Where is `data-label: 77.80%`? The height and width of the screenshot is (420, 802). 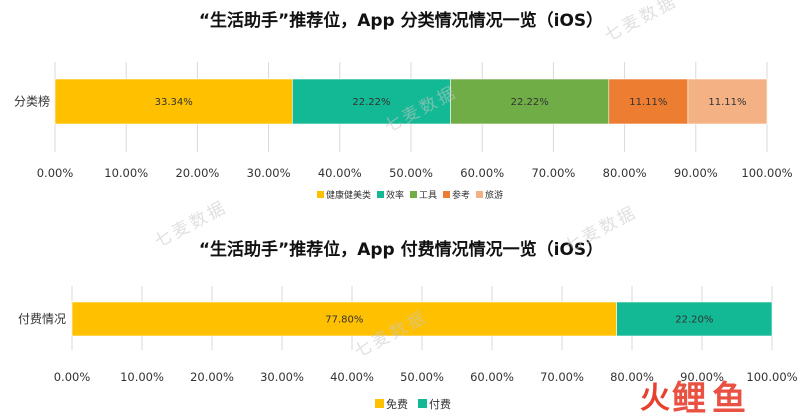 data-label: 77.80% is located at coordinates (344, 320).